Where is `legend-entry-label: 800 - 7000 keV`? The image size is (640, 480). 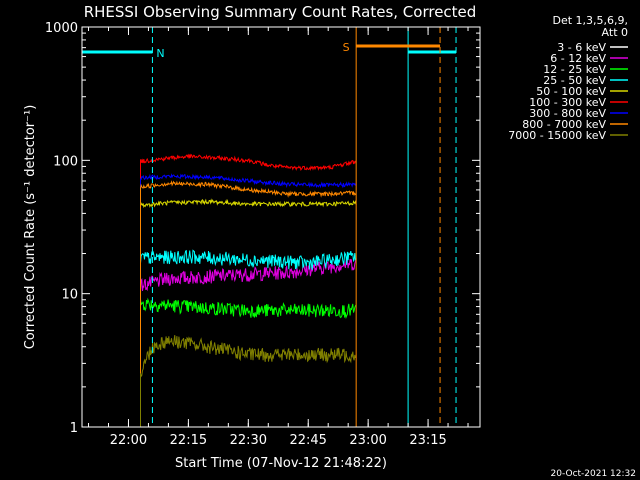 legend-entry-label: 800 - 7000 keV is located at coordinates (564, 124).